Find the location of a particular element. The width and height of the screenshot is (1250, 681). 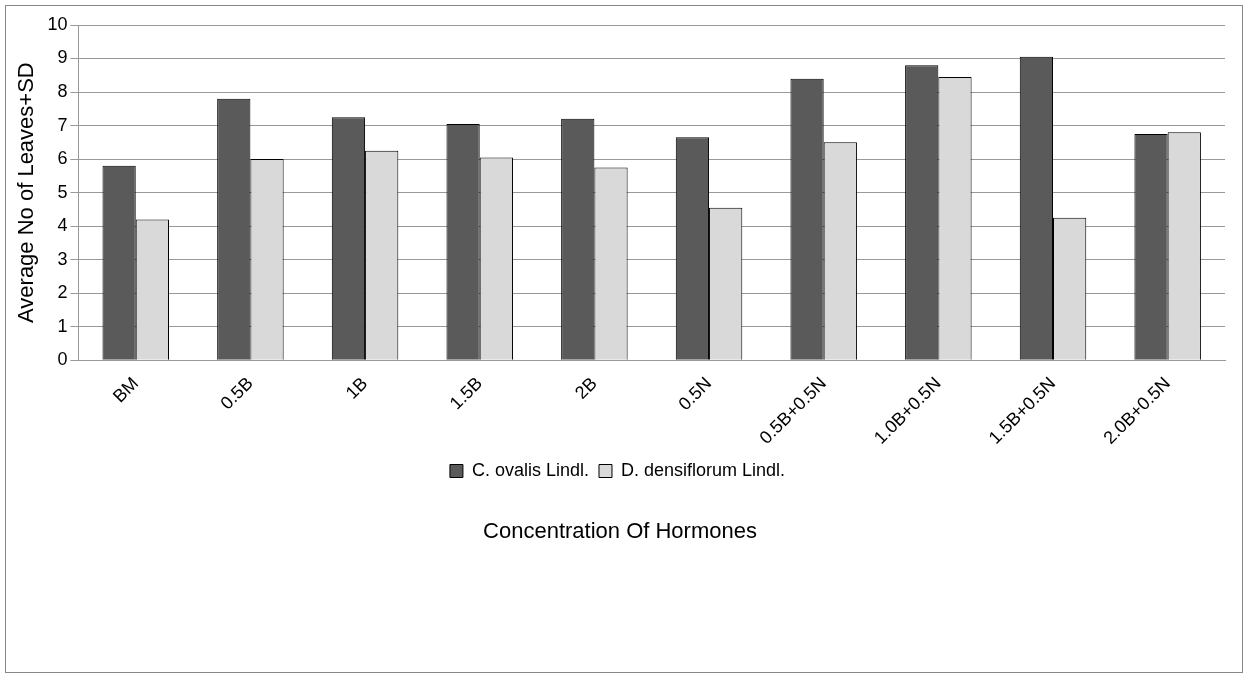

y-tick-label: 4 is located at coordinates (62, 225).